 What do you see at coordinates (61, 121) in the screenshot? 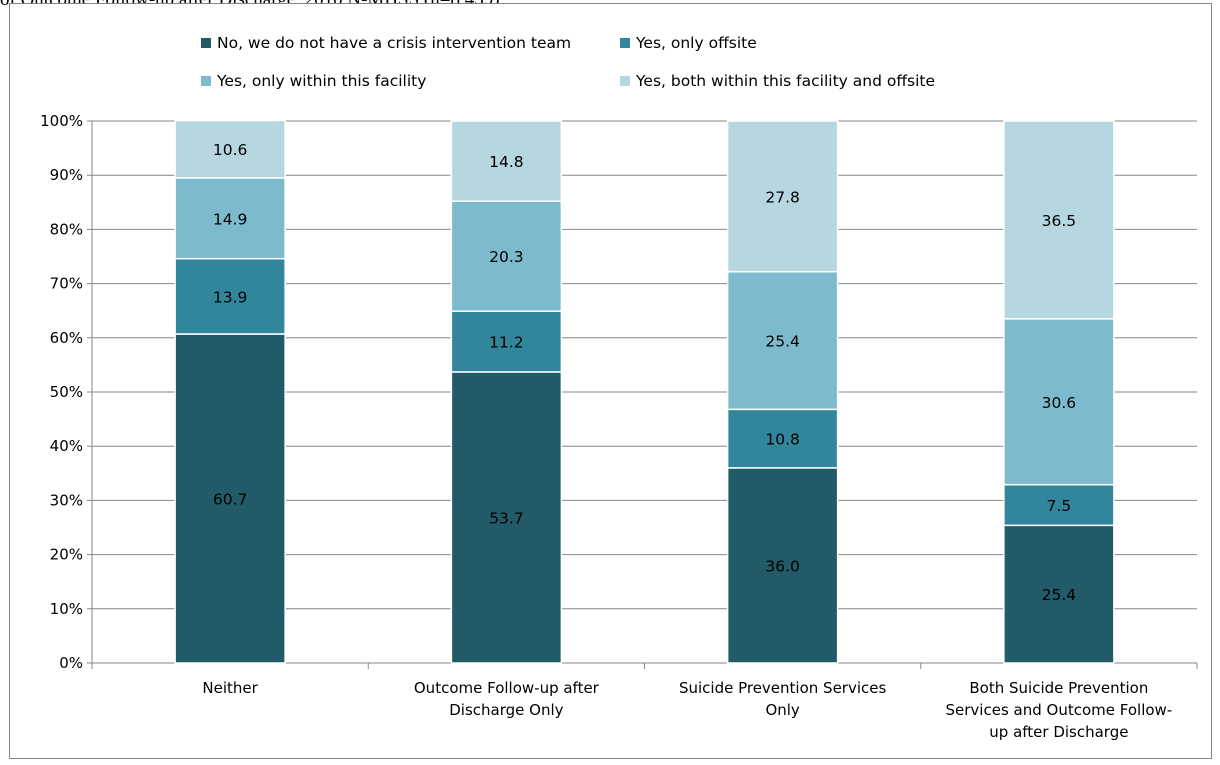
I see `y-tick-label: 100%` at bounding box center [61, 121].